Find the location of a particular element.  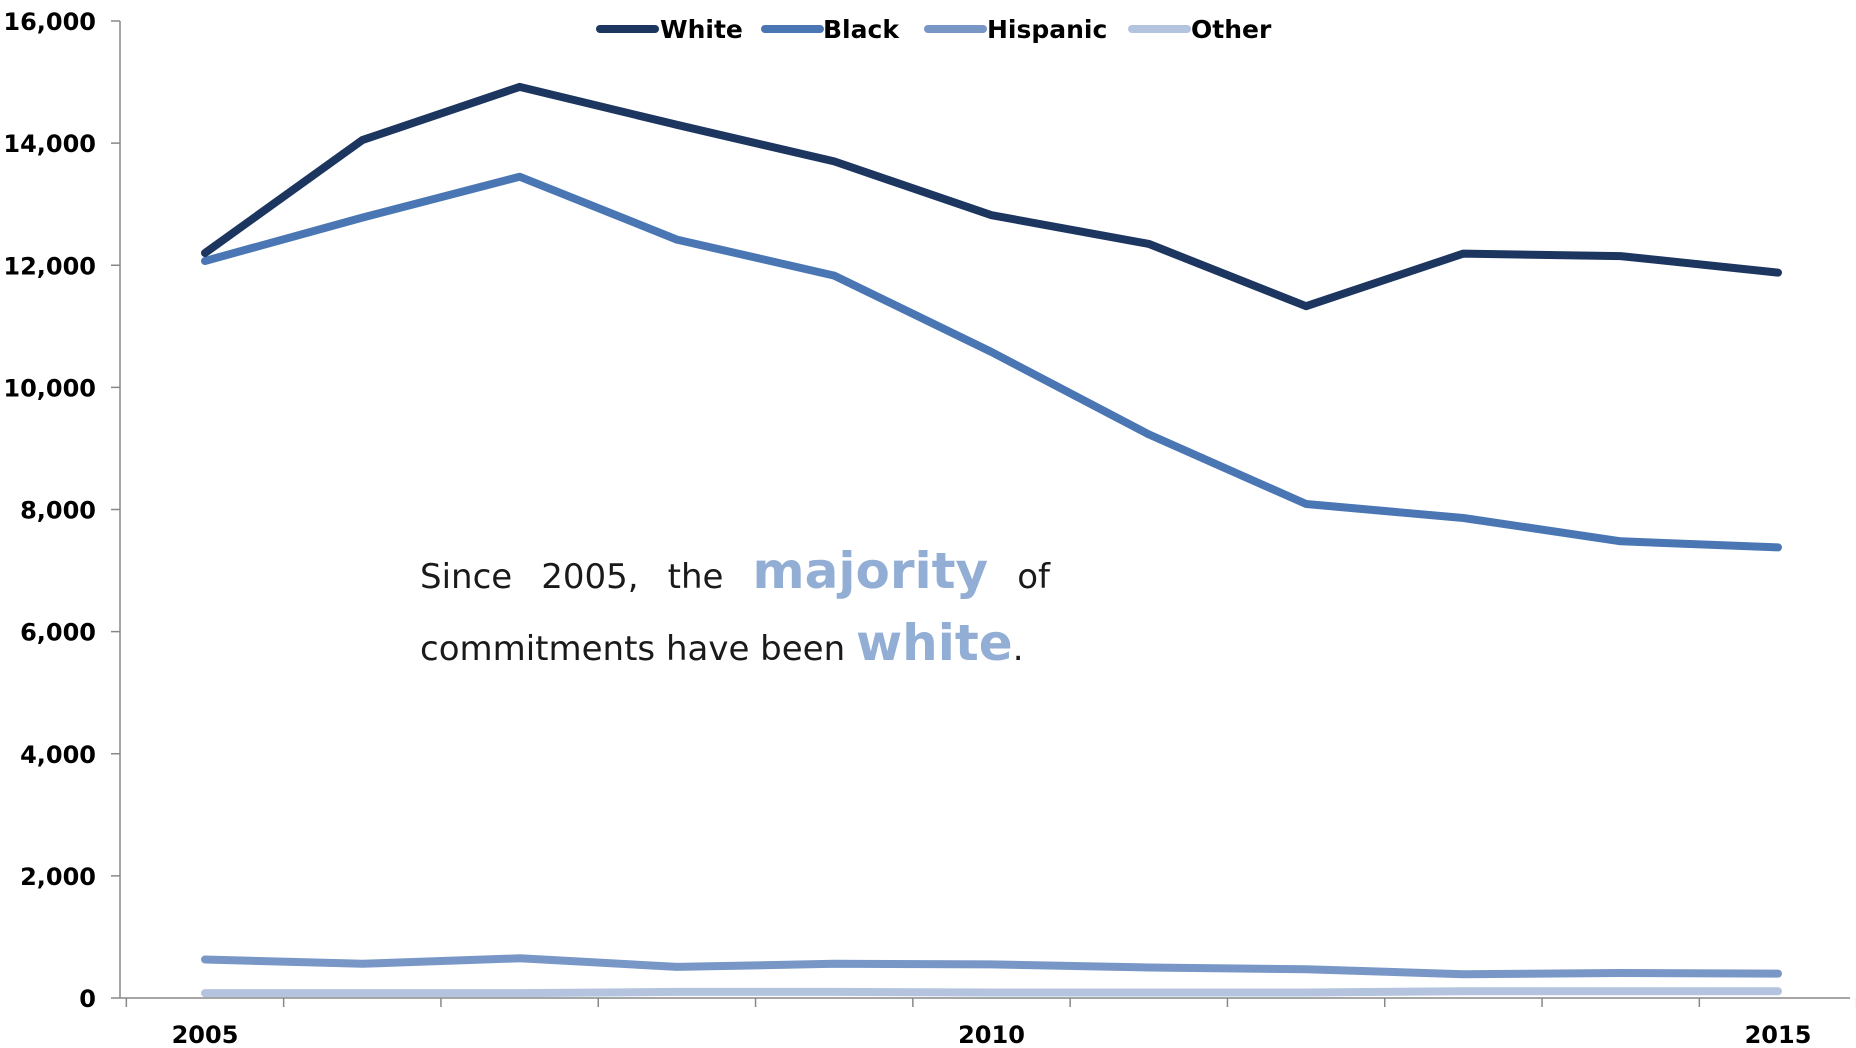

legend-label-other: Other is located at coordinates (1231, 29).